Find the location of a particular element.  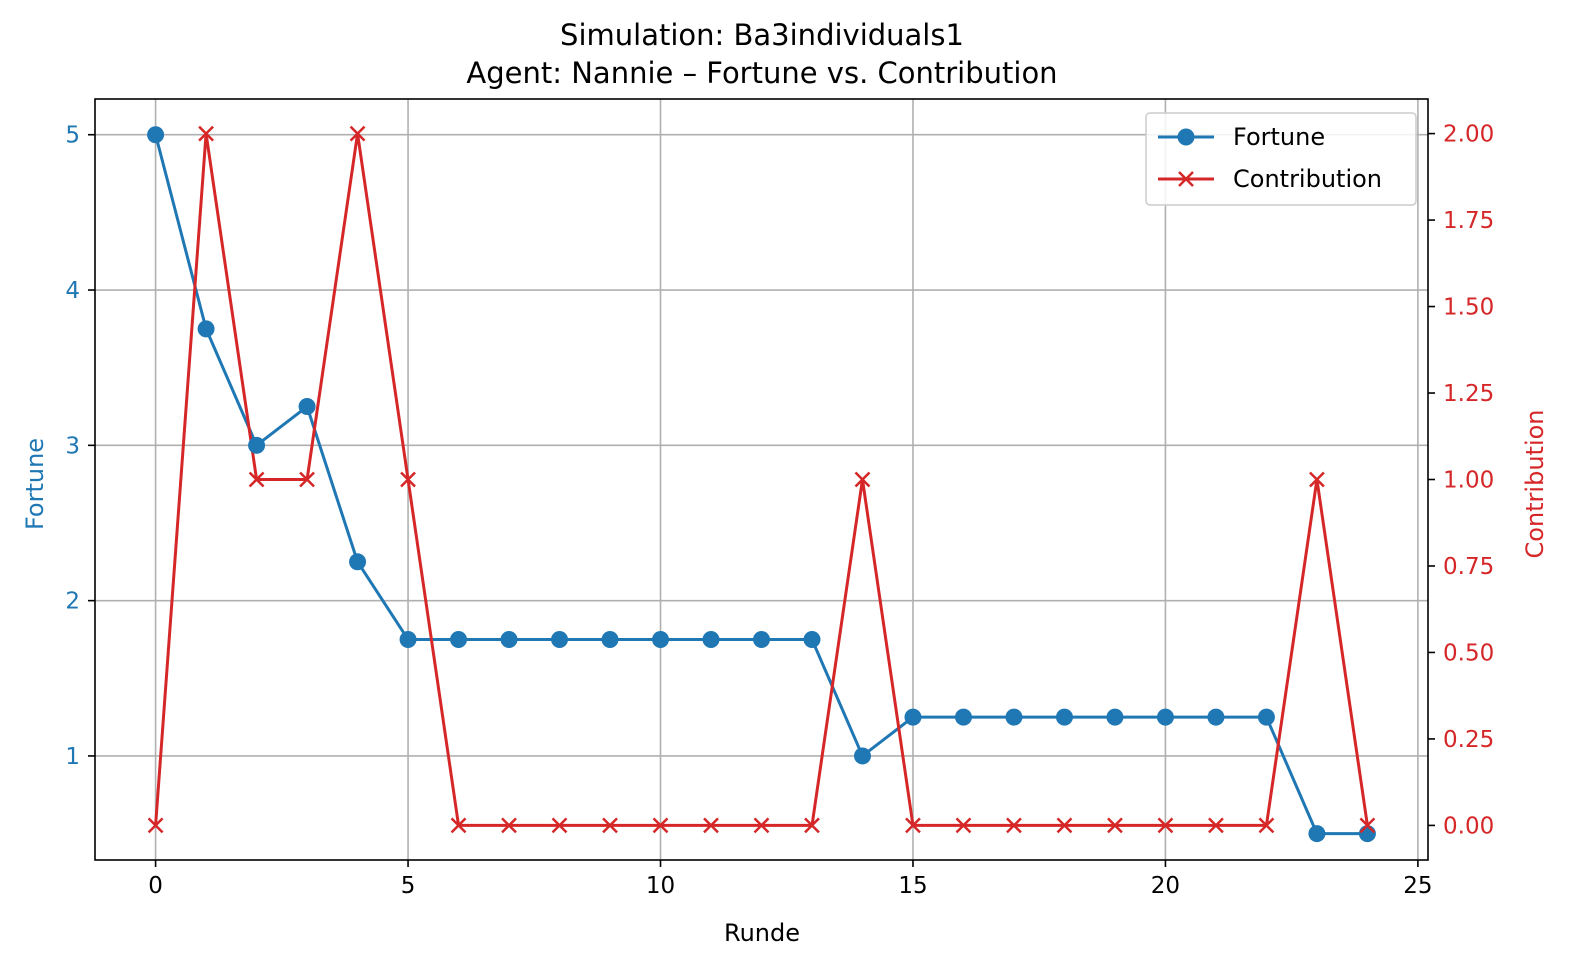

y-axis-left: 1 2 3 4 5 is located at coordinates (80, 446).